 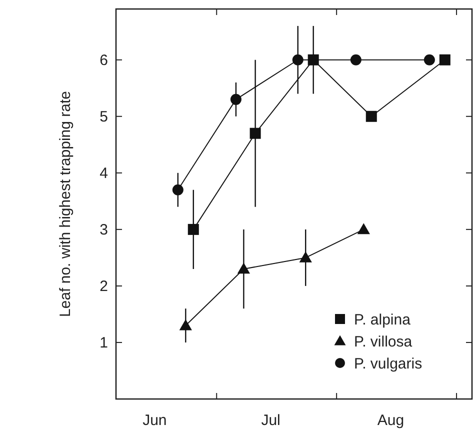 I want to click on legend-label: P. alpina, so click(x=383, y=319).